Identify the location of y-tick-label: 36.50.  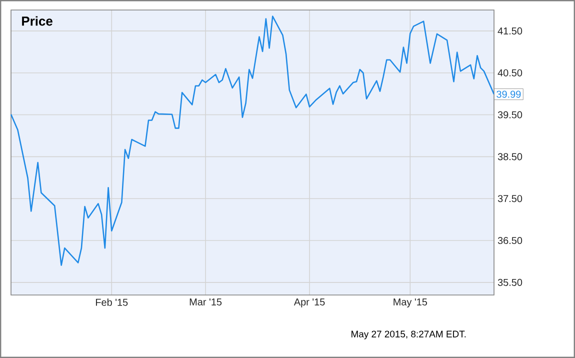
(510, 240).